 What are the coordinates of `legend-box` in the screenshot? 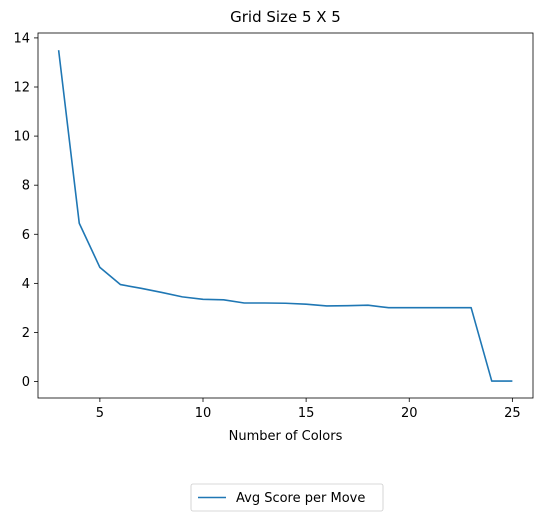 It's located at (287, 497).